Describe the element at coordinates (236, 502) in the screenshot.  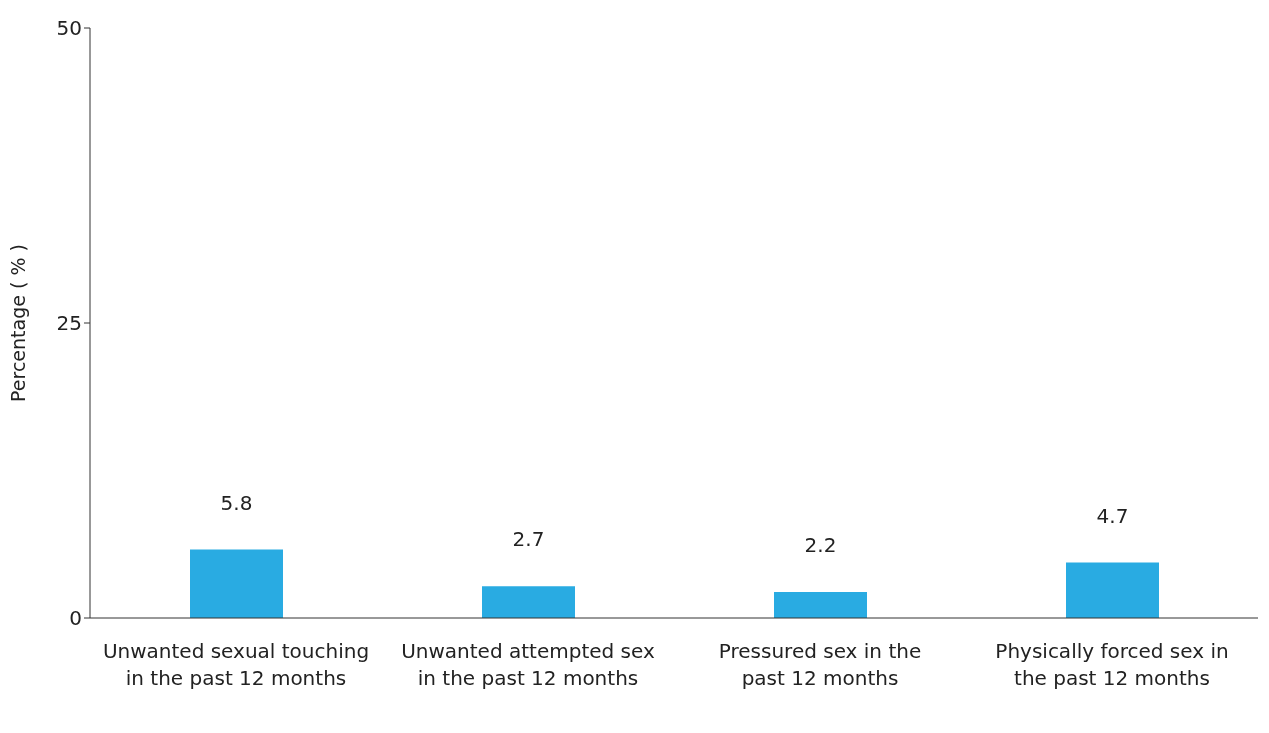
I see `data-label: 5.8` at that location.